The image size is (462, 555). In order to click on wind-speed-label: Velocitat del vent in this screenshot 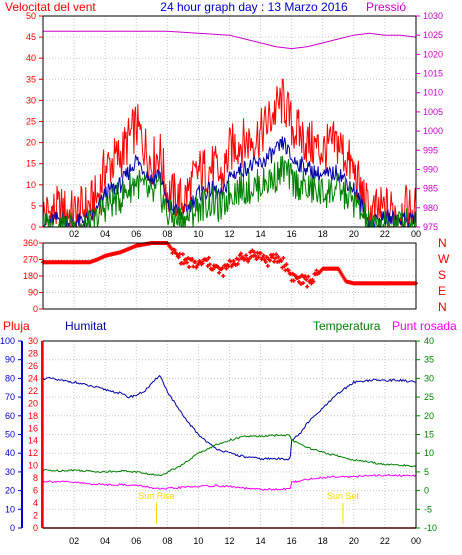, I will do `click(50, 7)`.